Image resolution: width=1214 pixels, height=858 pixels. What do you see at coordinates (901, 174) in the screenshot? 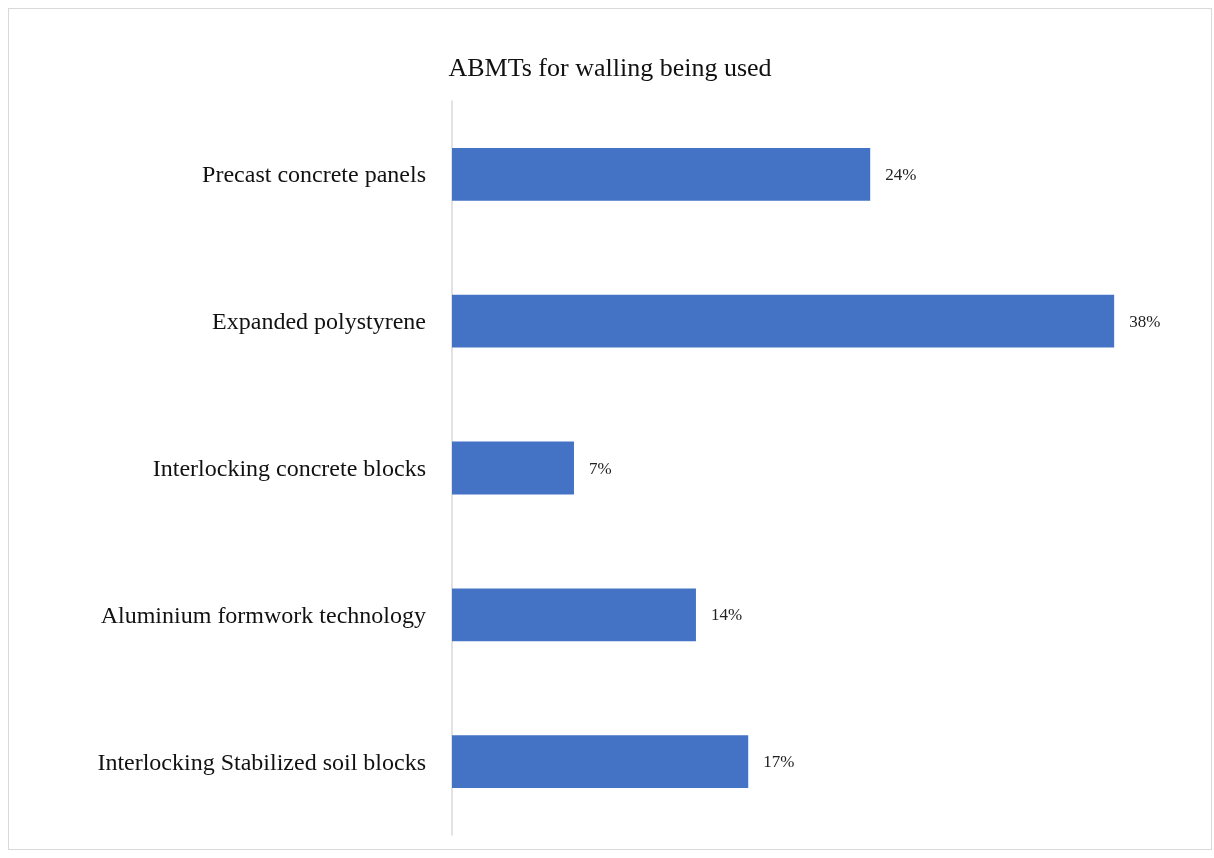
I see `data-label: 24%` at bounding box center [901, 174].